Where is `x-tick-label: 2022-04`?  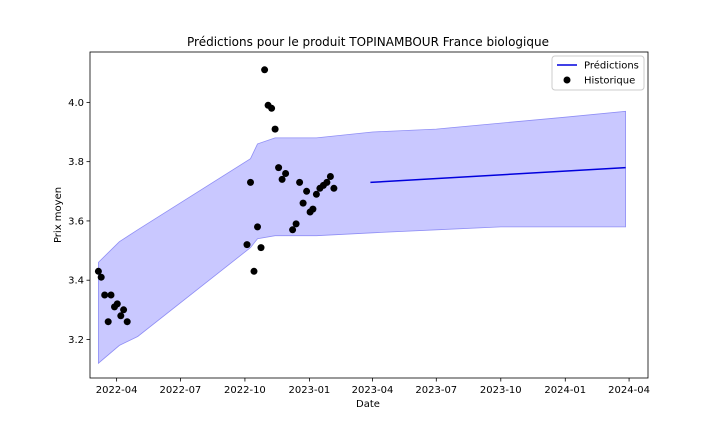 x-tick-label: 2022-04 is located at coordinates (117, 390).